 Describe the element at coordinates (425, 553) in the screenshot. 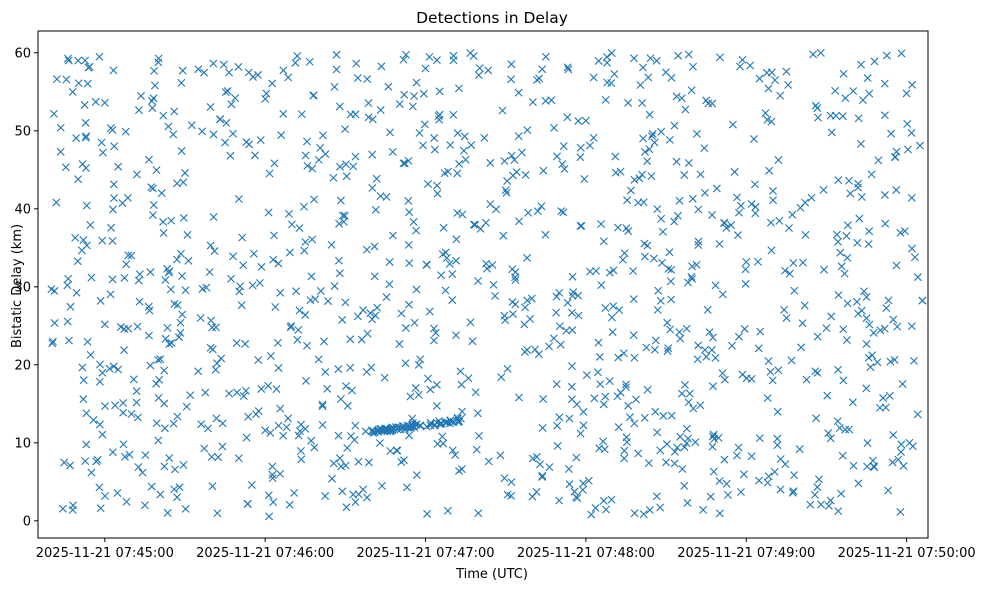

I see `x-tick-label: 2025-11-21 07:47:00` at that location.